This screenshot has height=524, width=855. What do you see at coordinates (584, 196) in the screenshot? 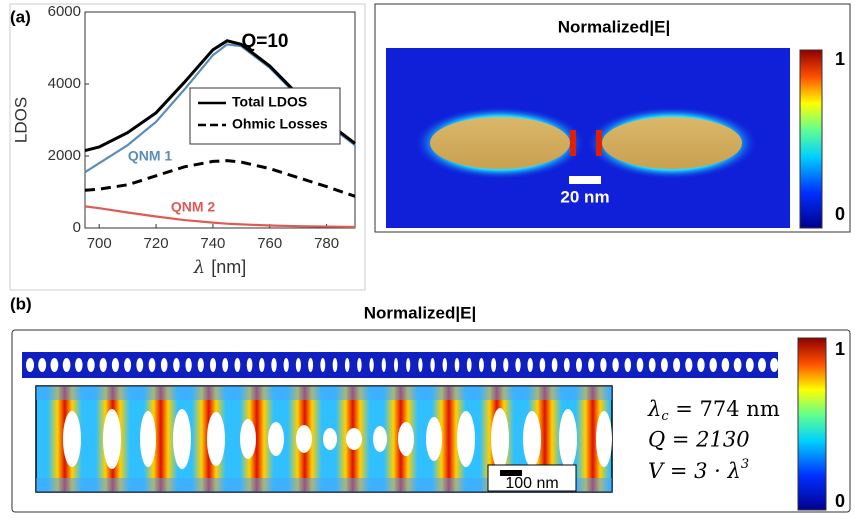
I see `scale-bar-label: 20 nm` at bounding box center [584, 196].